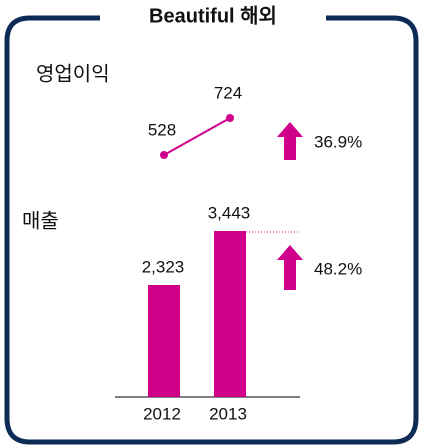 The height and width of the screenshot is (448, 423). I want to click on chart-title: 매출, so click(40, 220).